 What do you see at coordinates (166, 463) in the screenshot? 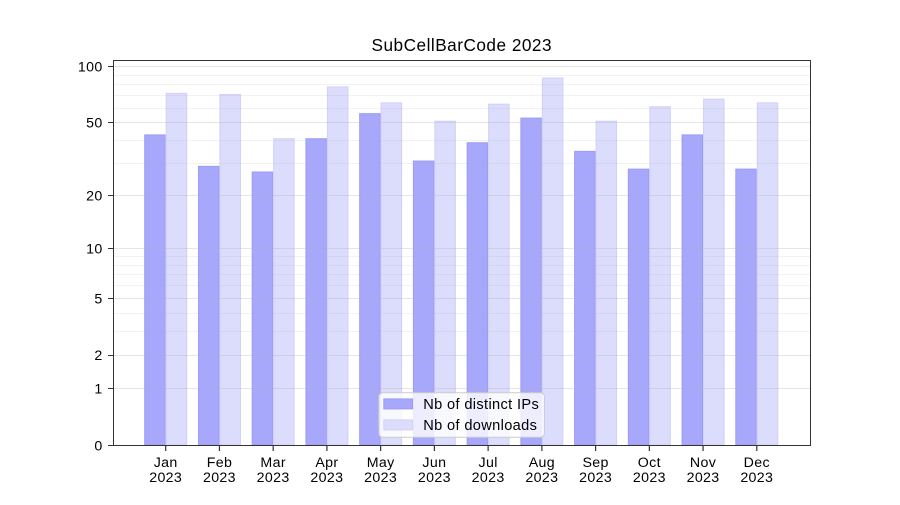
I see `svg-text: Jan` at bounding box center [166, 463].